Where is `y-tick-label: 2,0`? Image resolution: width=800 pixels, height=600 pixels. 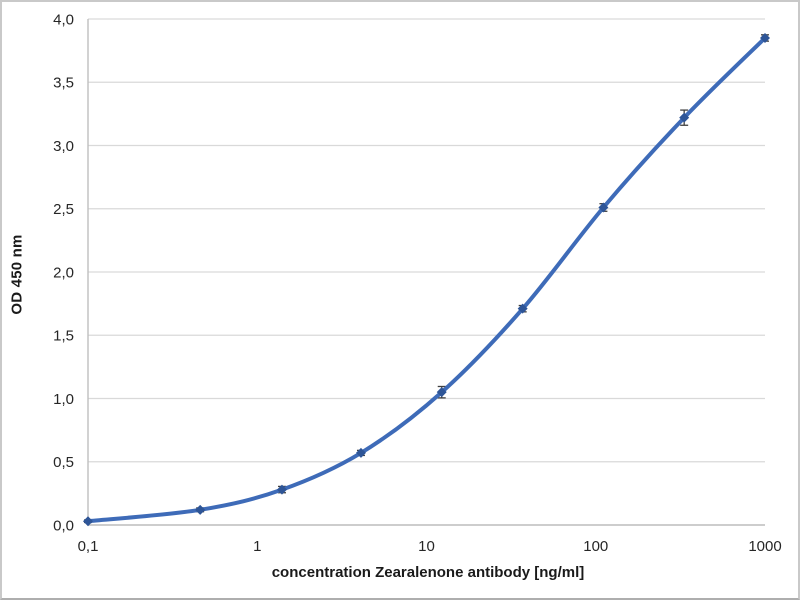
y-tick-label: 2,0 is located at coordinates (63, 272).